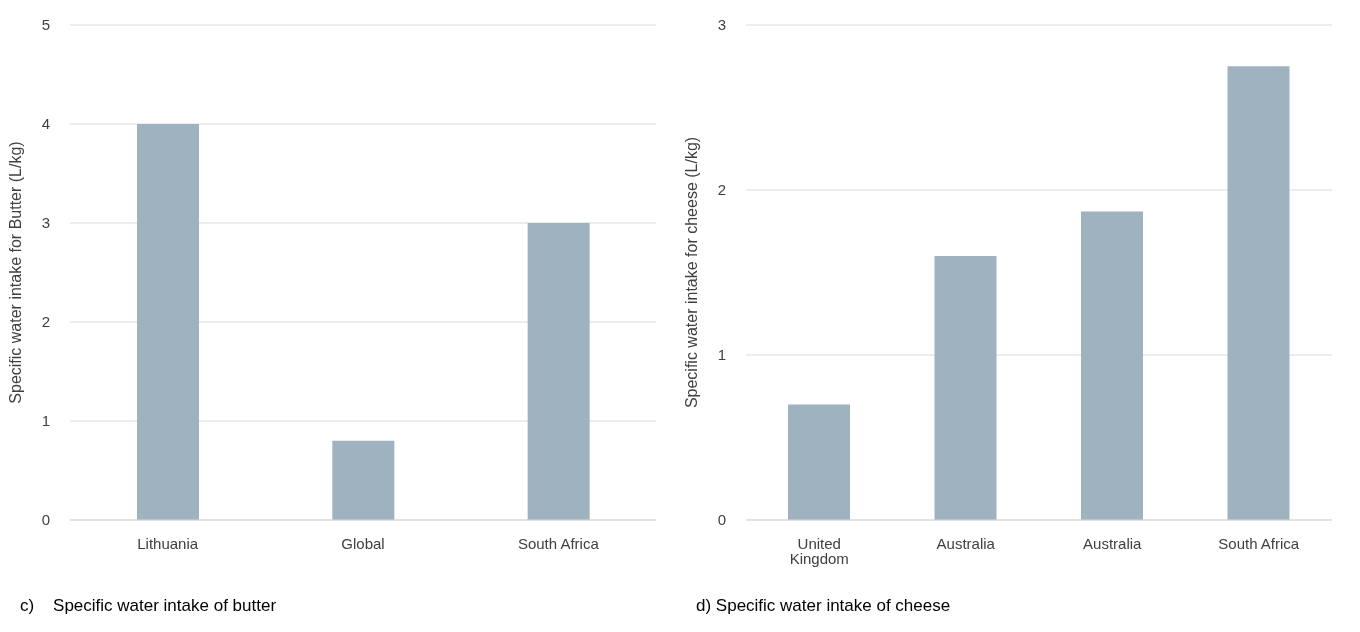  Describe the element at coordinates (168, 543) in the screenshot. I see `x-tick-label: Lithuania` at that location.